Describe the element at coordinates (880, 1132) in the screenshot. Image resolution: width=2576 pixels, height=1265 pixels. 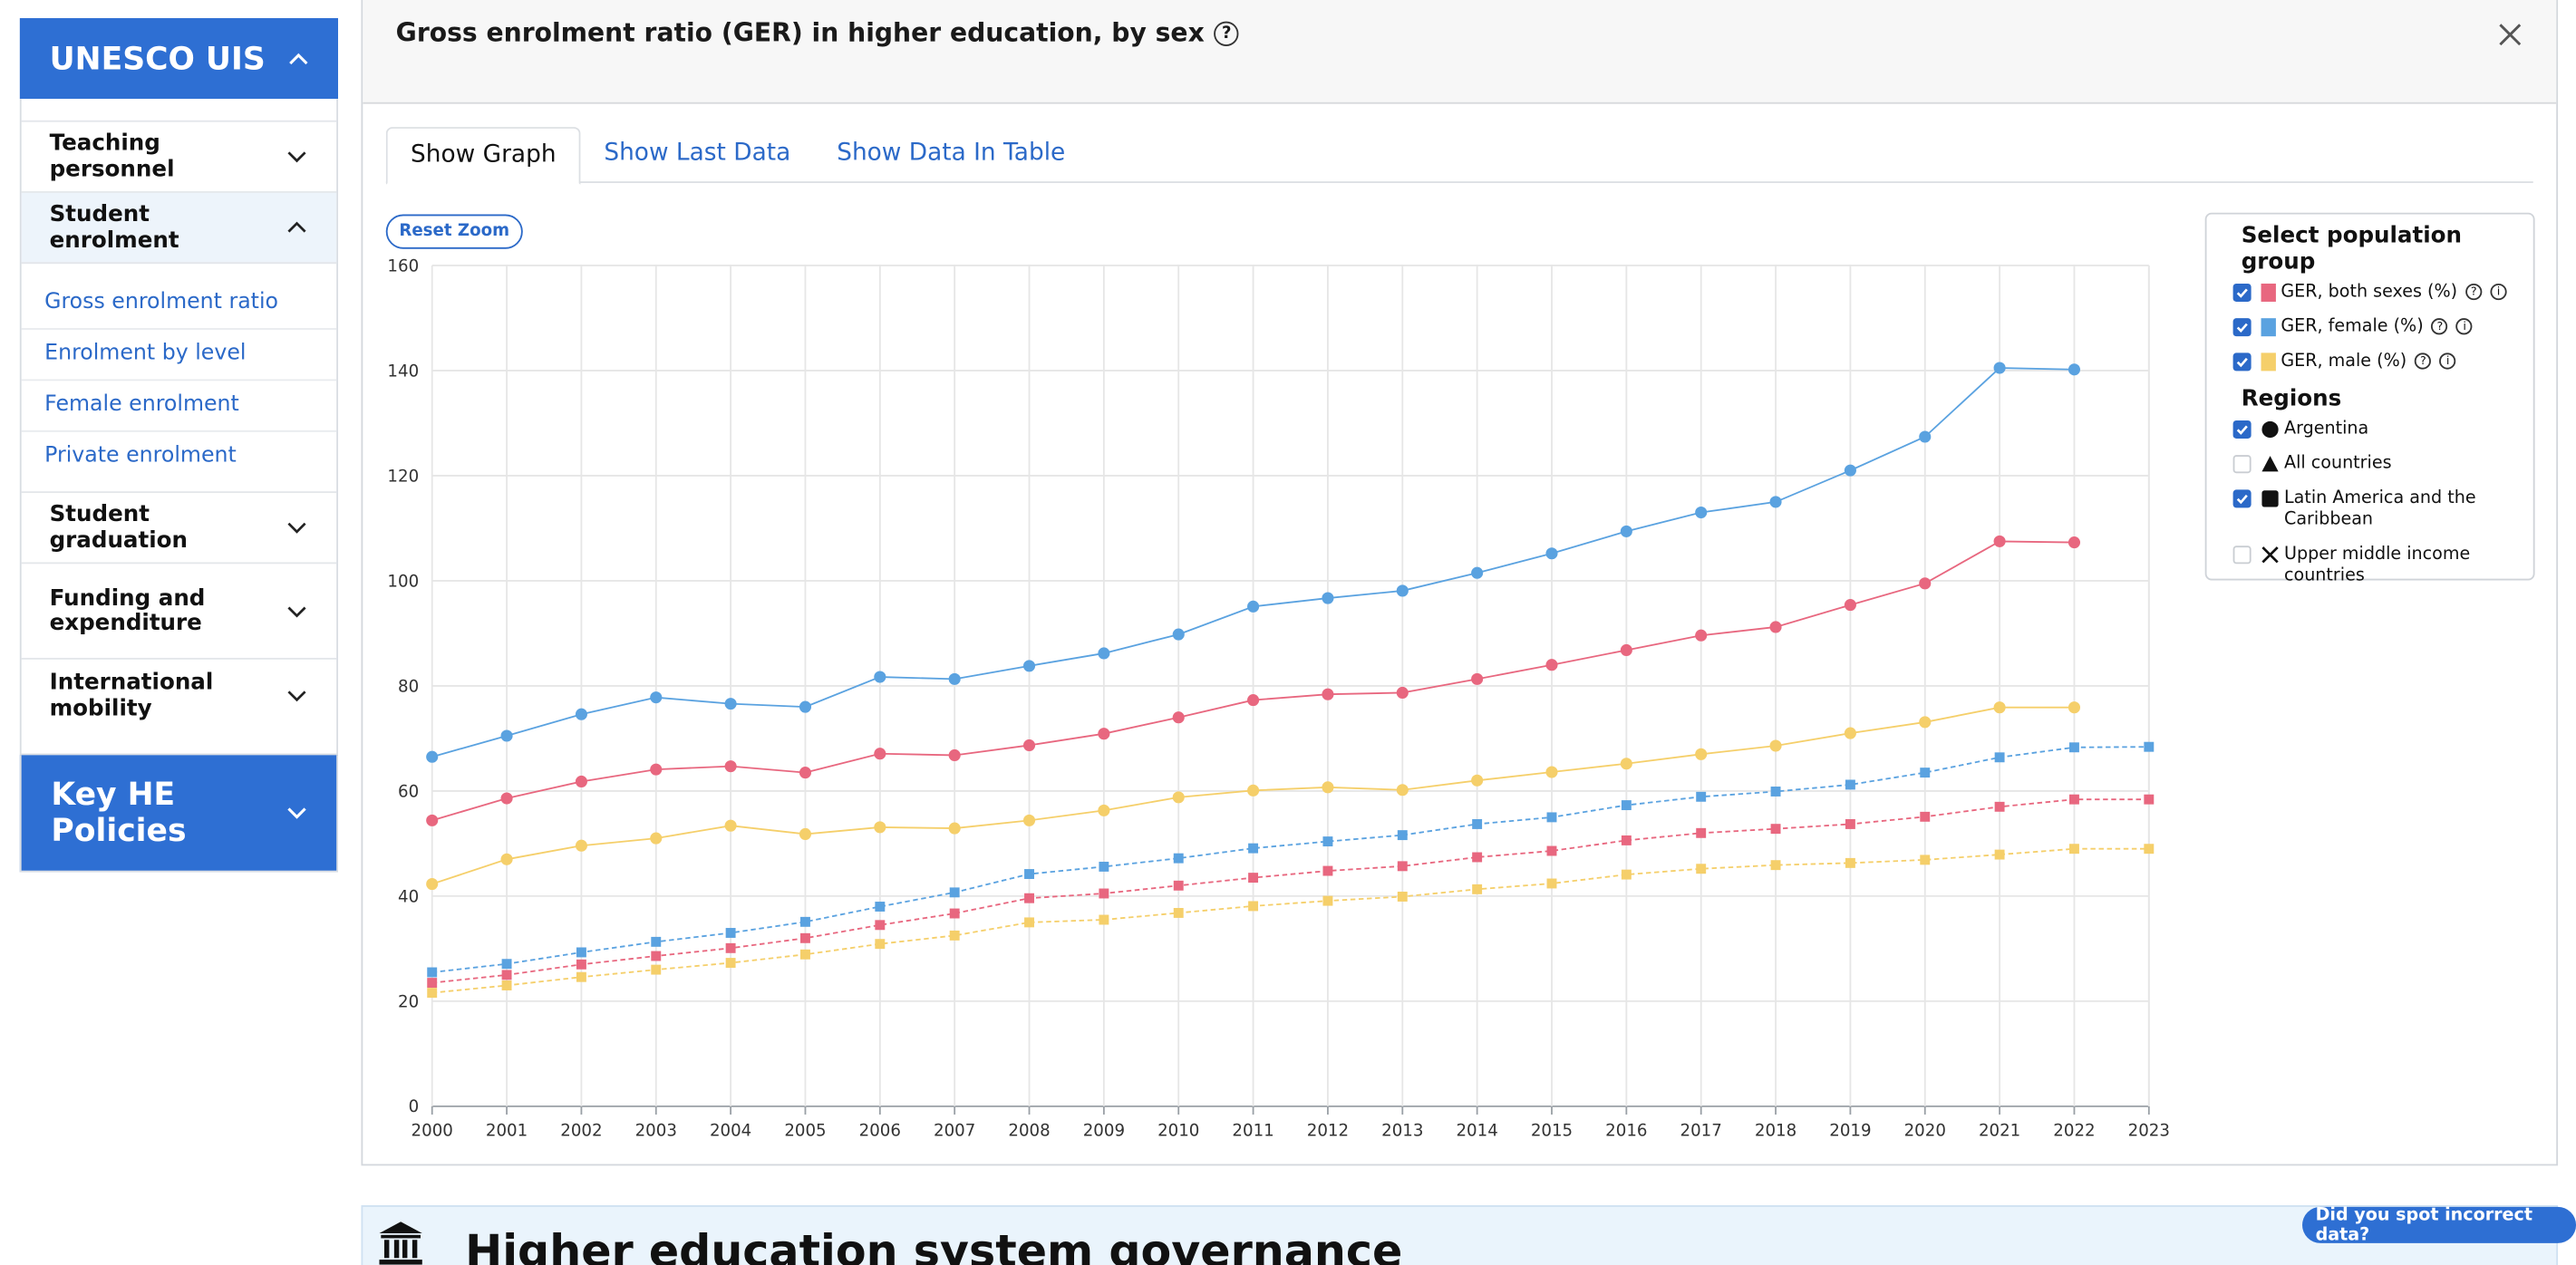
I see `x-tick-label: 2006` at that location.